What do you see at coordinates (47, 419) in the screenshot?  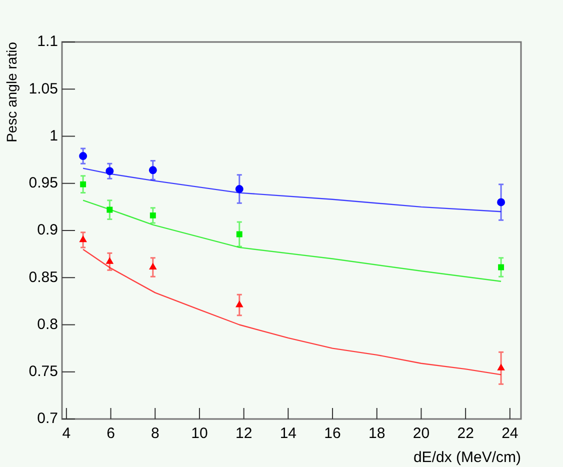 I see `y-tick-label: 0.7` at bounding box center [47, 419].